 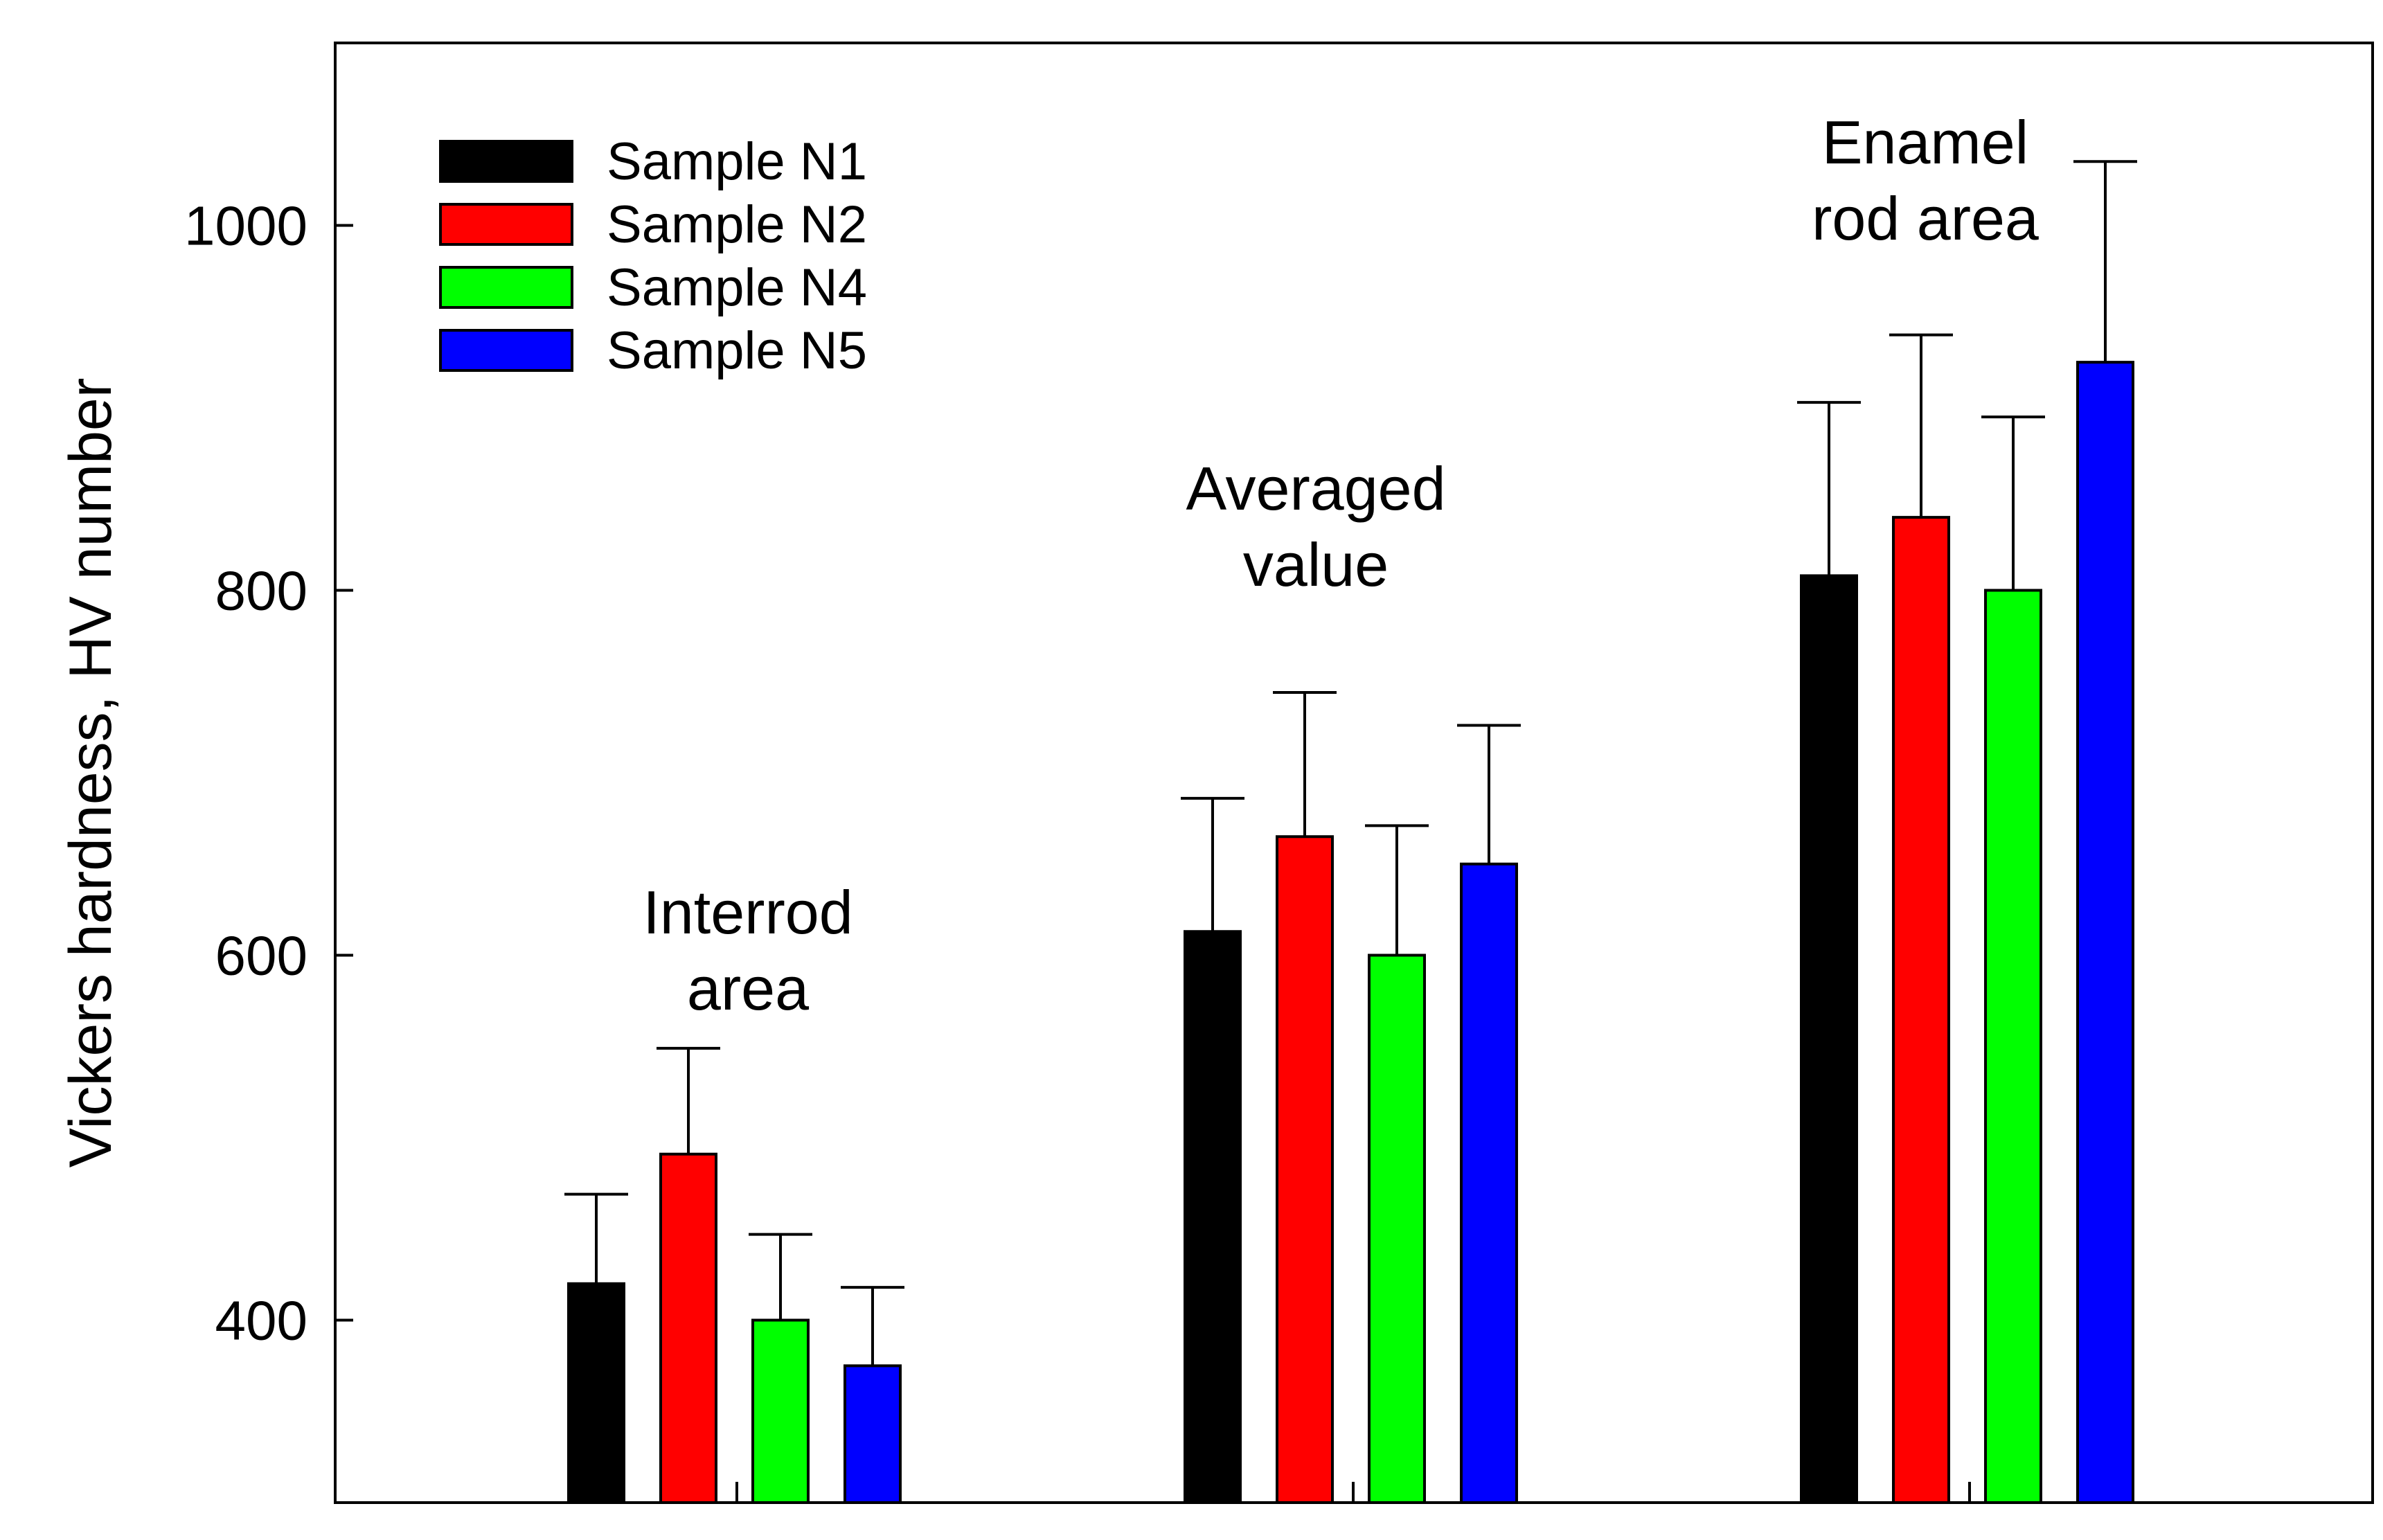 I want to click on y-axis-label: Vickers hardness, HV number, so click(x=91, y=773).